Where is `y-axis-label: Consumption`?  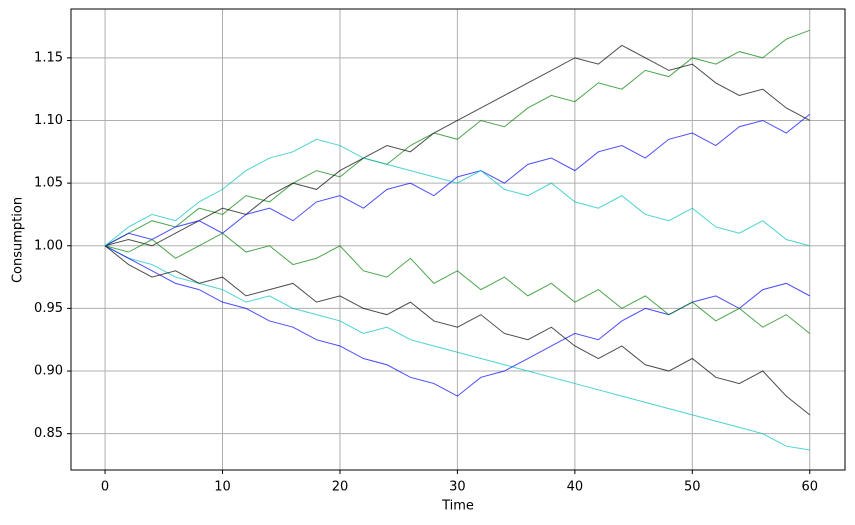 y-axis-label: Consumption is located at coordinates (18, 240).